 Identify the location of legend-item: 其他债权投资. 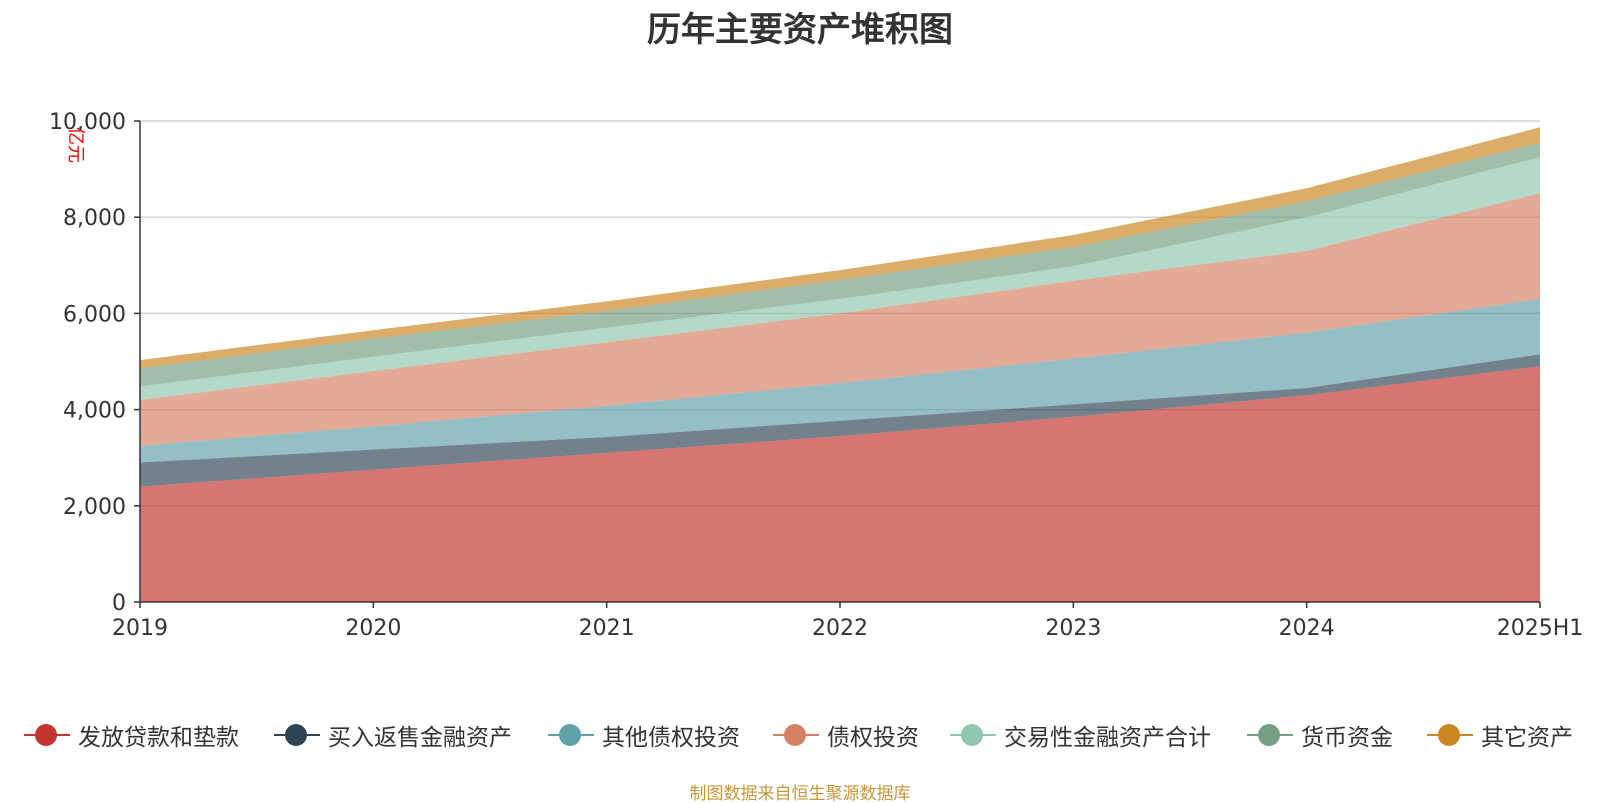
(643, 735).